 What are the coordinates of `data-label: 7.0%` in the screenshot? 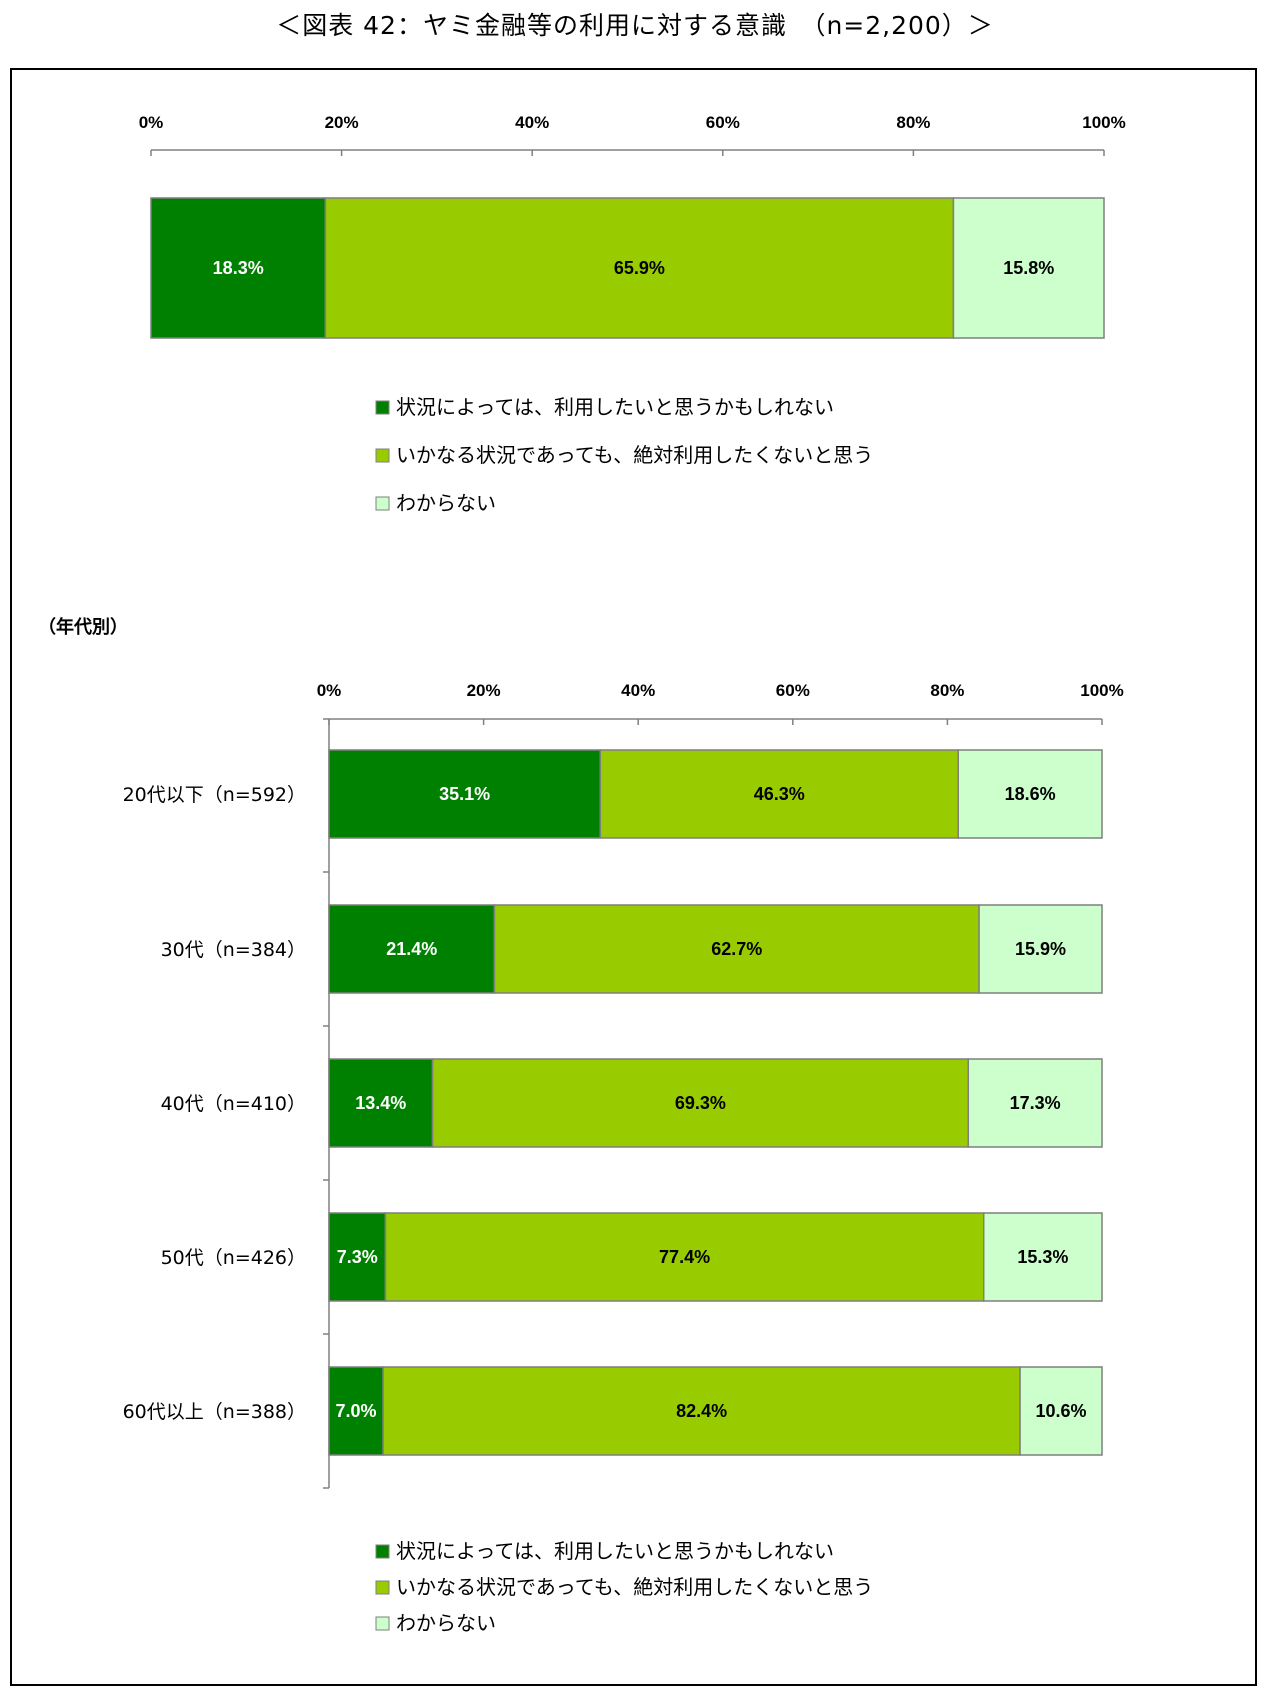 It's located at (356, 1411).